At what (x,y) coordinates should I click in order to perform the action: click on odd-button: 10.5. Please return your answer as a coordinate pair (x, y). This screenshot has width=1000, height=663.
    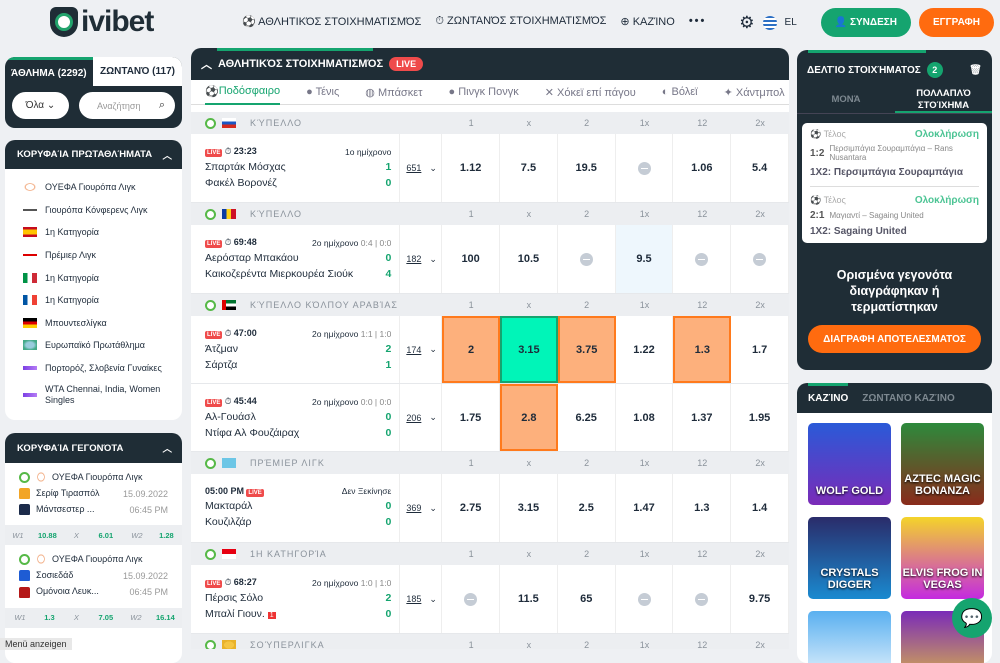
    Looking at the image, I should click on (529, 259).